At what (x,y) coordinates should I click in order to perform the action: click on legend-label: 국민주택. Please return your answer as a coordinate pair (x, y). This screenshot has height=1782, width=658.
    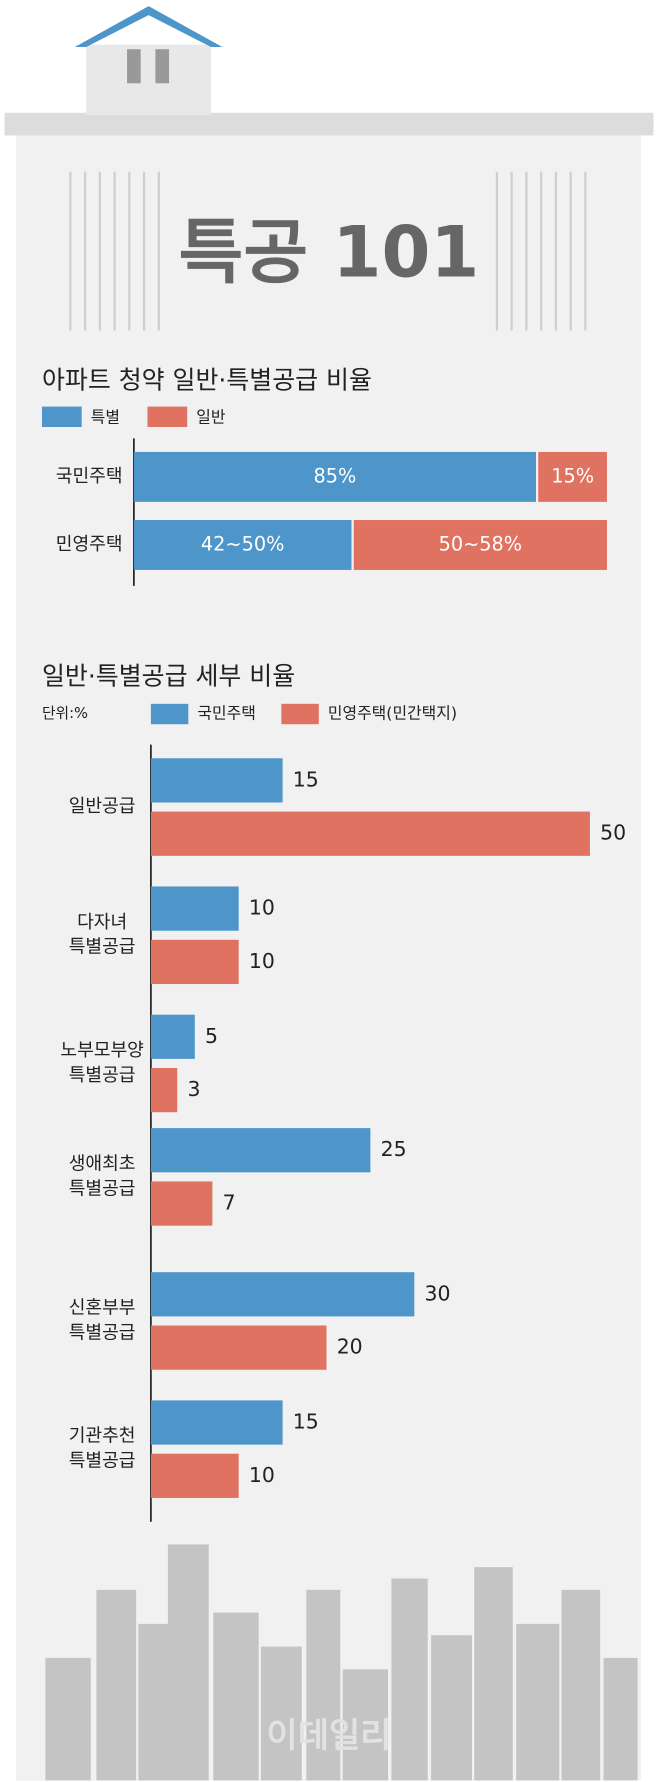
    Looking at the image, I should click on (226, 713).